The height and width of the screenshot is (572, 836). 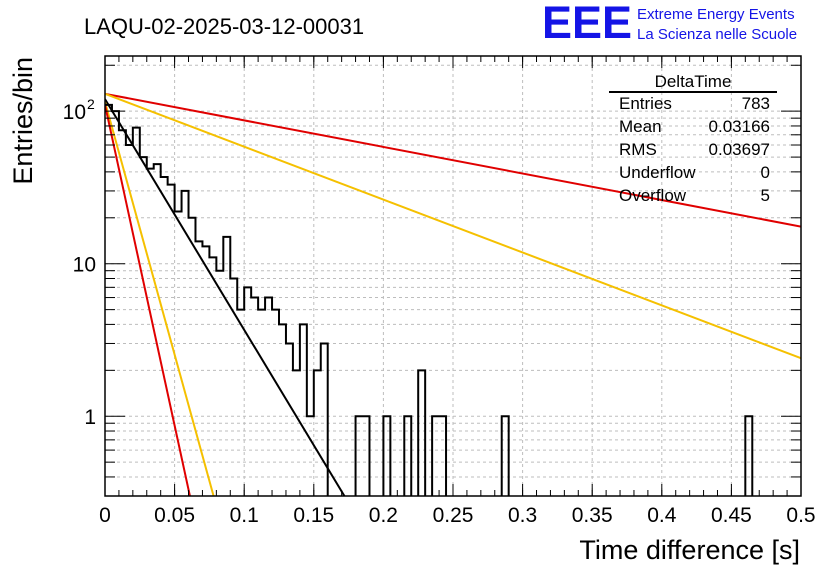 What do you see at coordinates (657, 172) in the screenshot?
I see `stats-key: Underflow` at bounding box center [657, 172].